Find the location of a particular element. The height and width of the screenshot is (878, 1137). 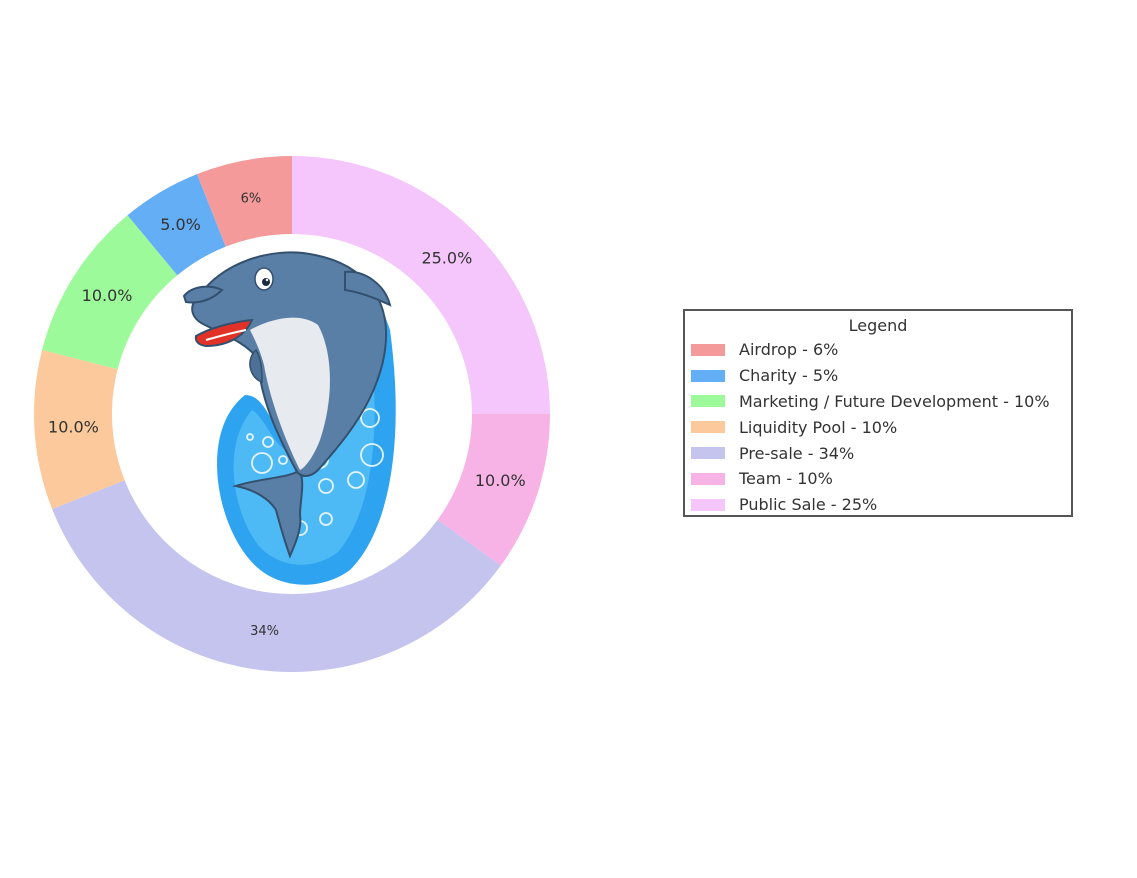

donut-slice-public-sale is located at coordinates (421, 285).